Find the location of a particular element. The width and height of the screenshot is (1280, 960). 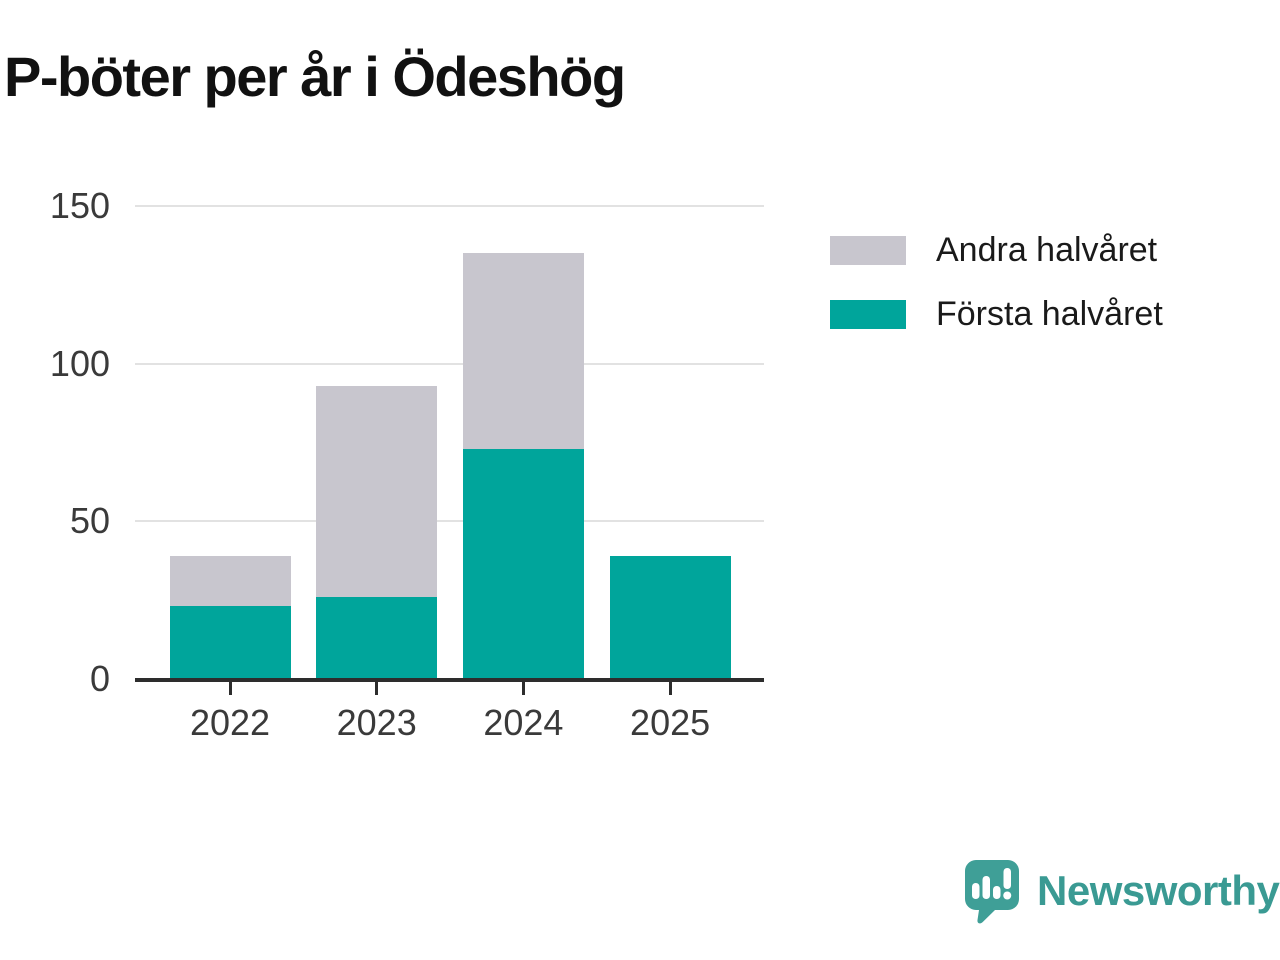

legend-label: Andra halvåret is located at coordinates (1047, 250).